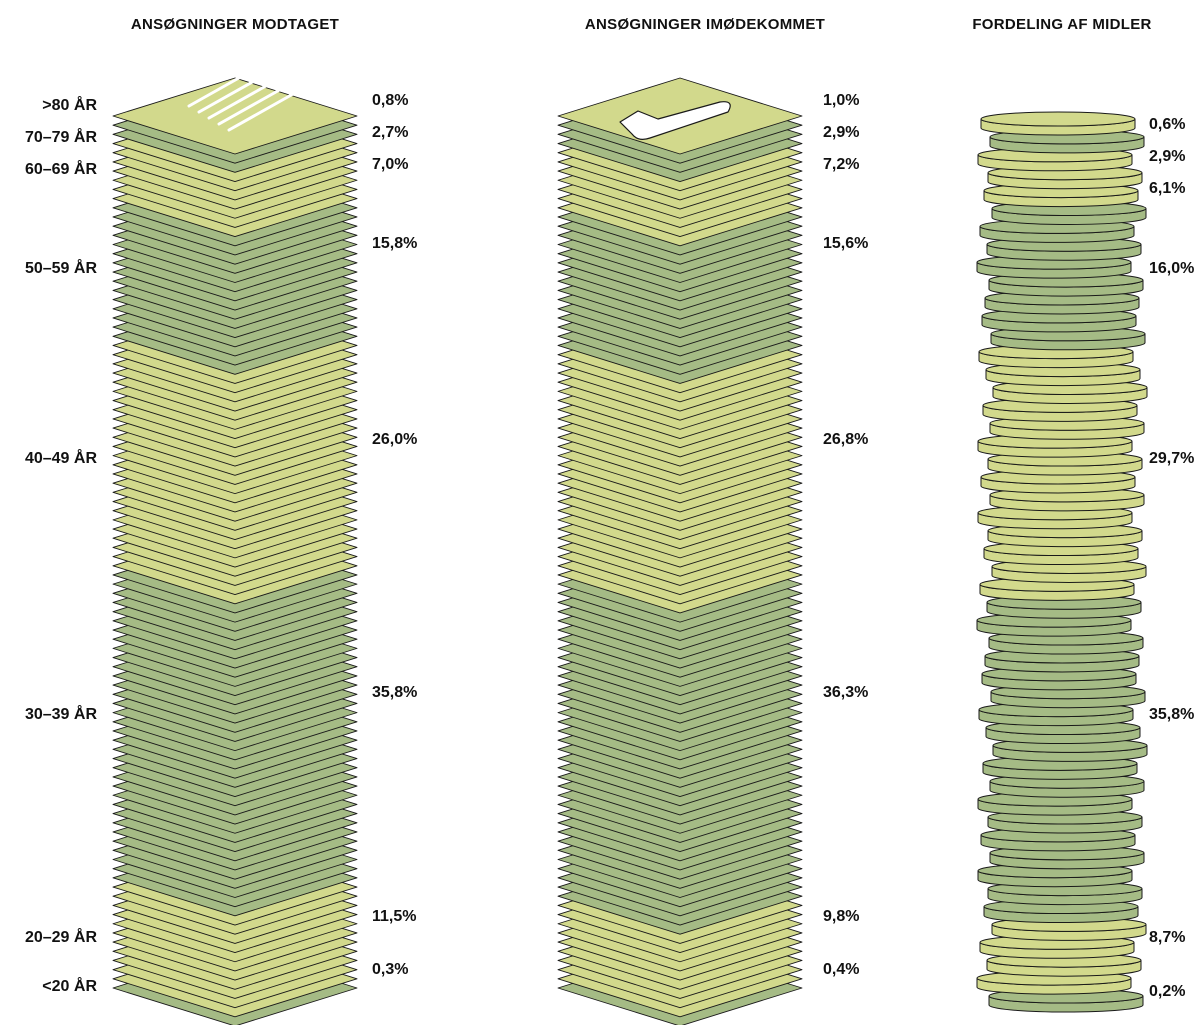 The image size is (1202, 1025). Describe the element at coordinates (1167, 124) in the screenshot. I see `value-label: 0,6%` at that location.